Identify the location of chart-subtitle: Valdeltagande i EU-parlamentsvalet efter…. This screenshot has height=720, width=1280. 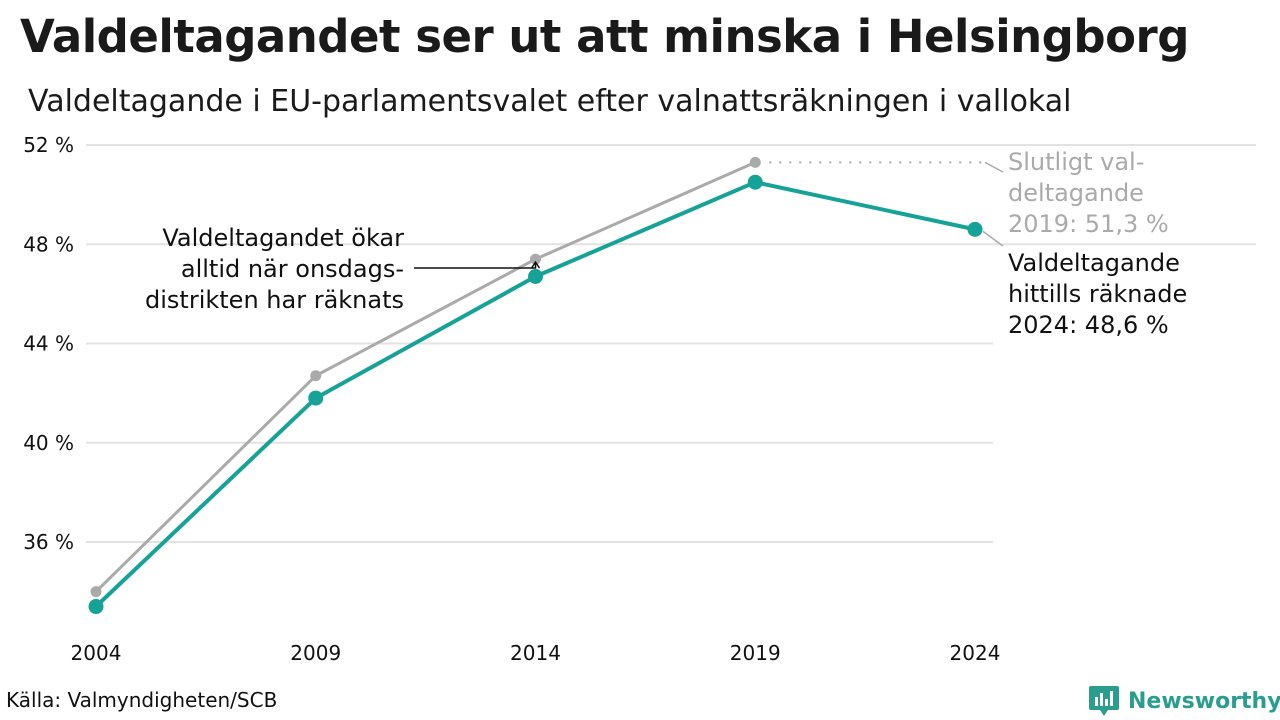
(550, 101).